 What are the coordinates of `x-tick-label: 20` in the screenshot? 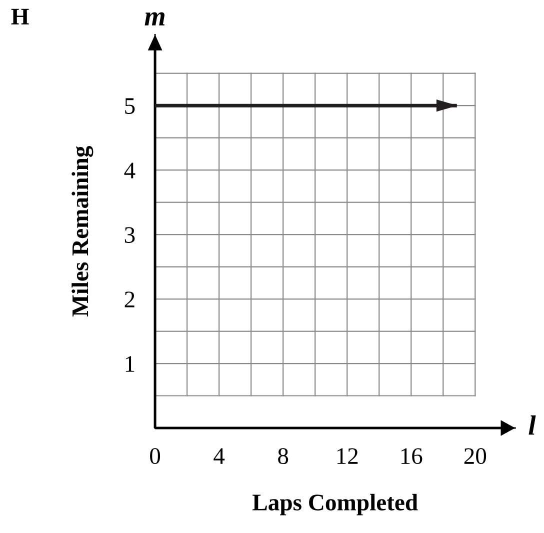 It's located at (475, 456).